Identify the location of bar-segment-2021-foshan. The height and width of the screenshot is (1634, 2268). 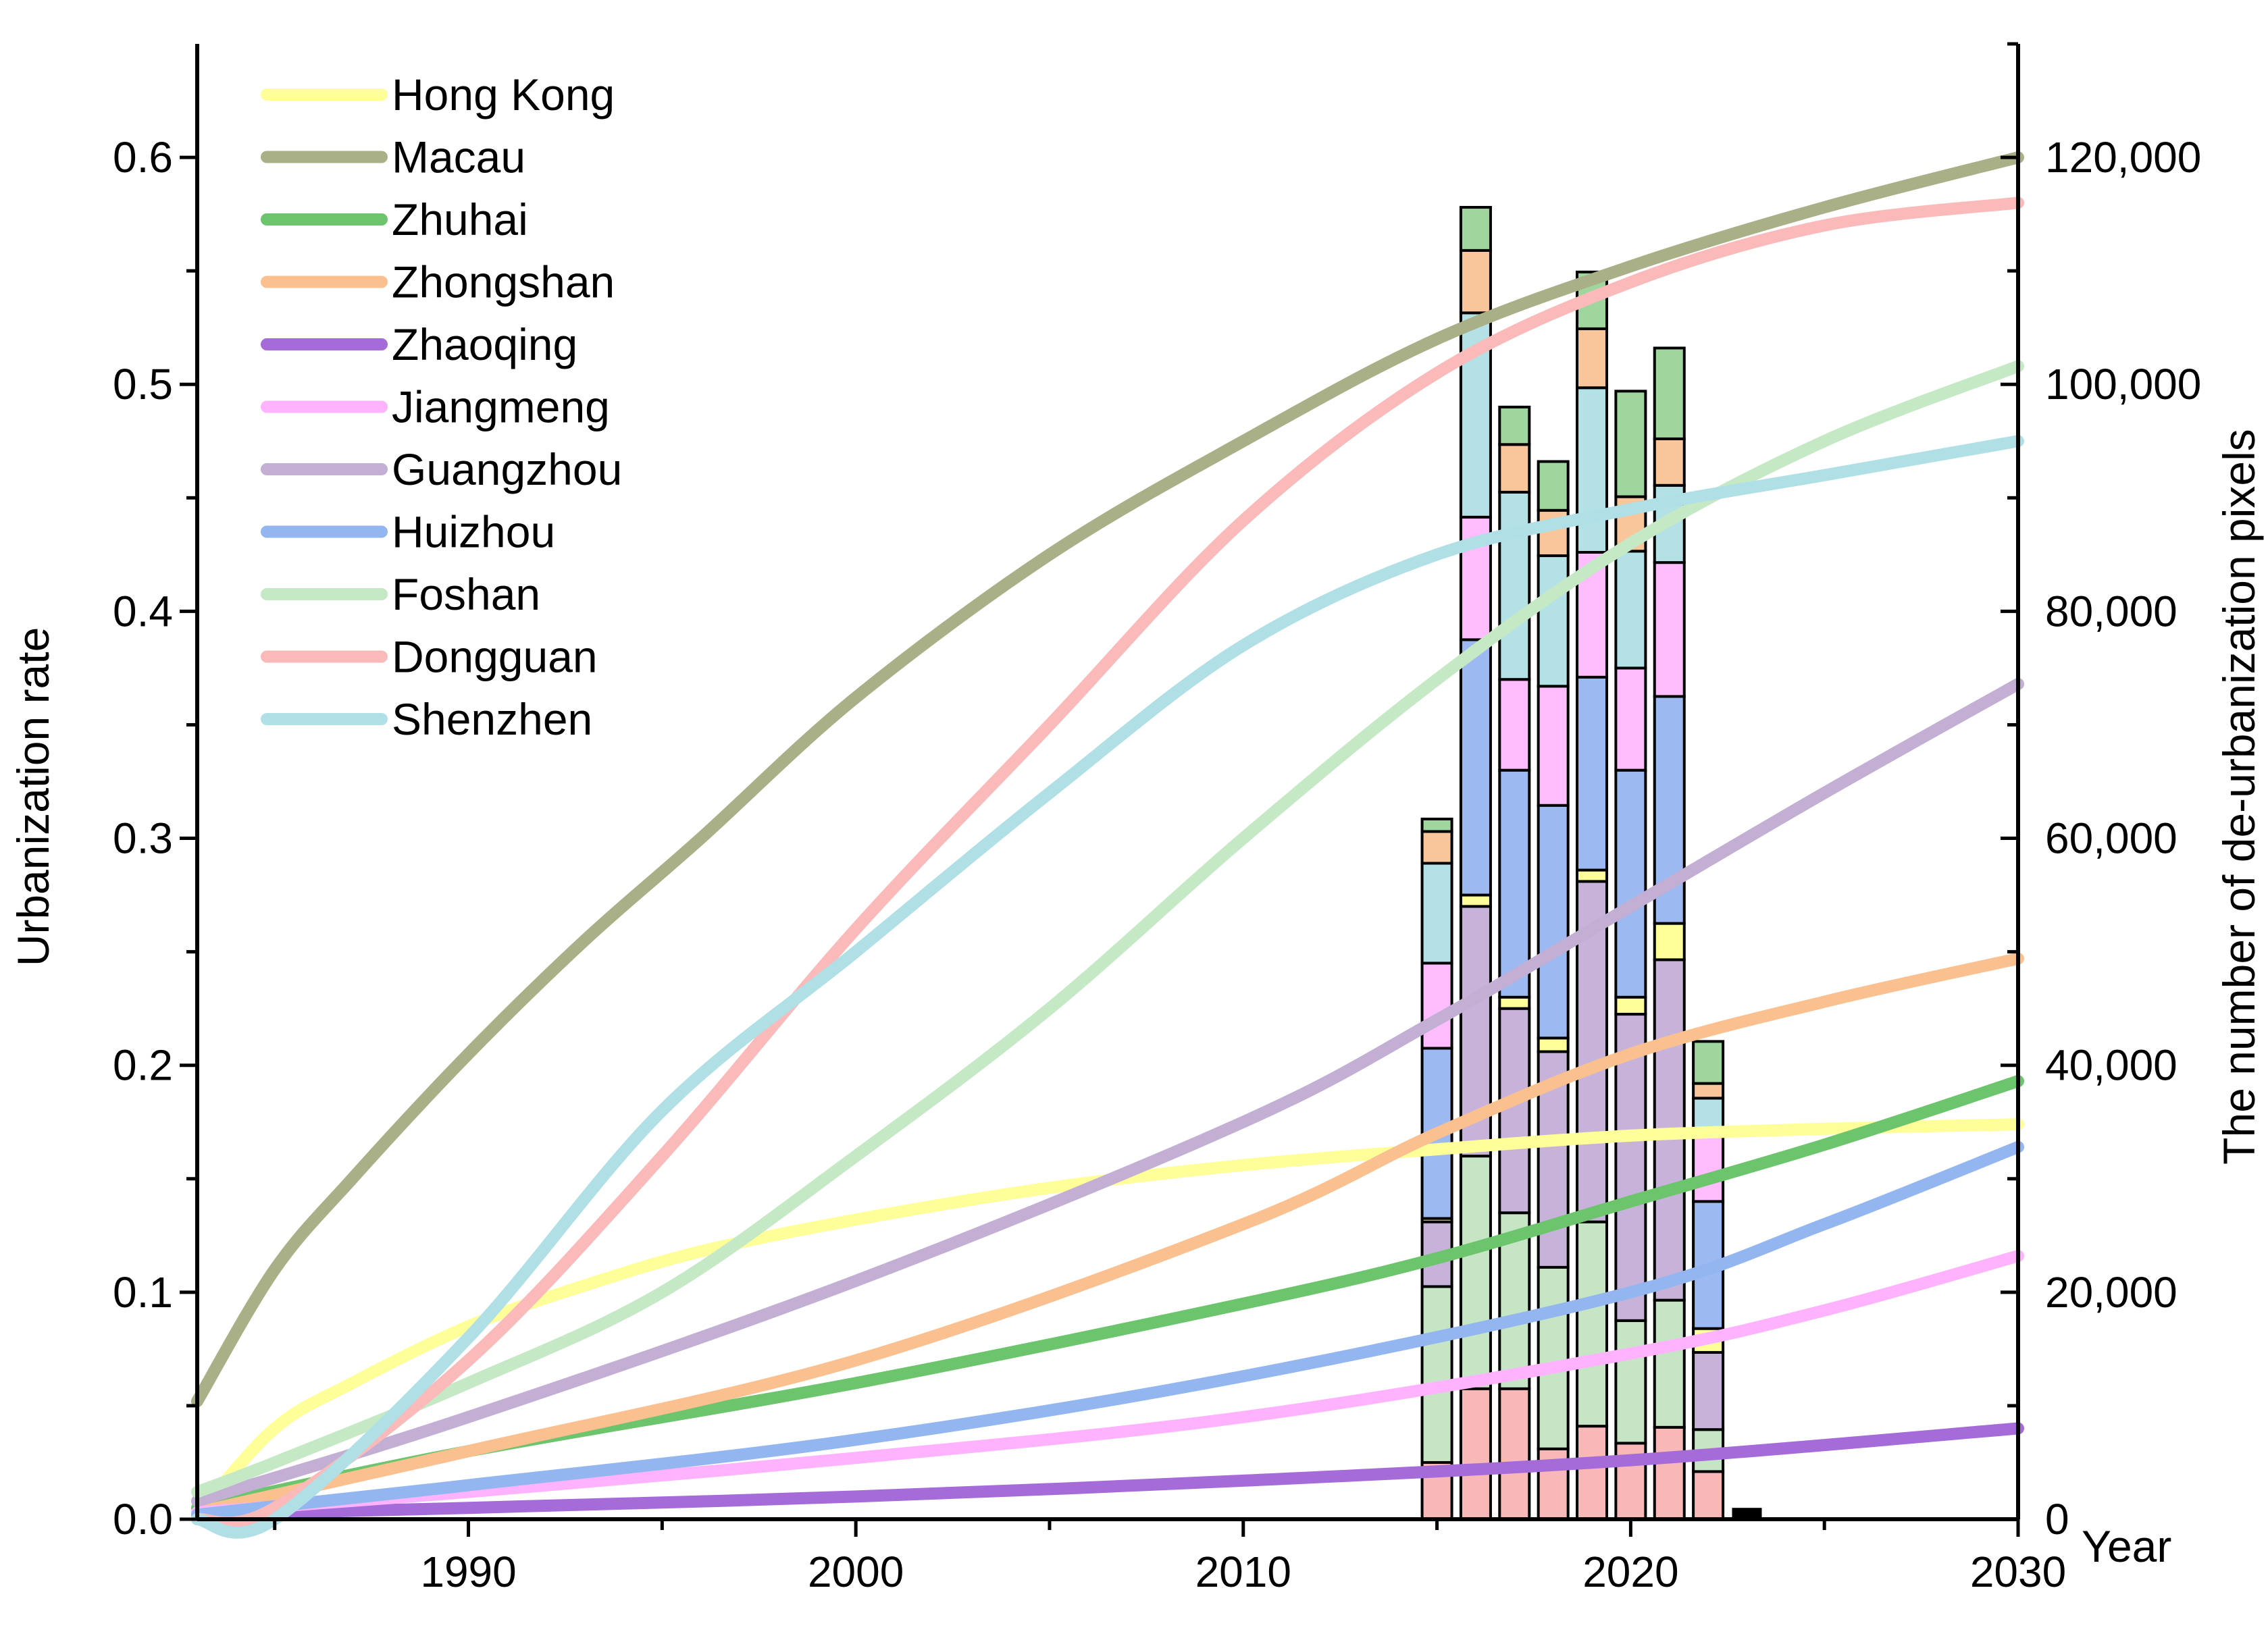
(1669, 1364).